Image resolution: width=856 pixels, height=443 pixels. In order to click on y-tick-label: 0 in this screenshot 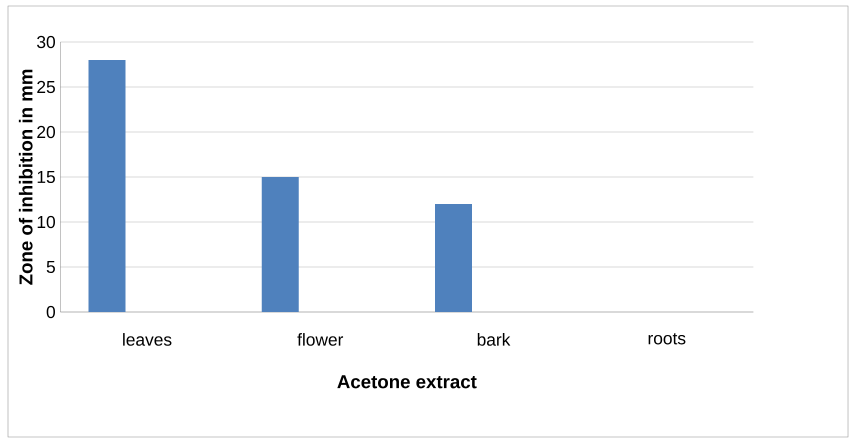, I will do `click(50, 312)`.